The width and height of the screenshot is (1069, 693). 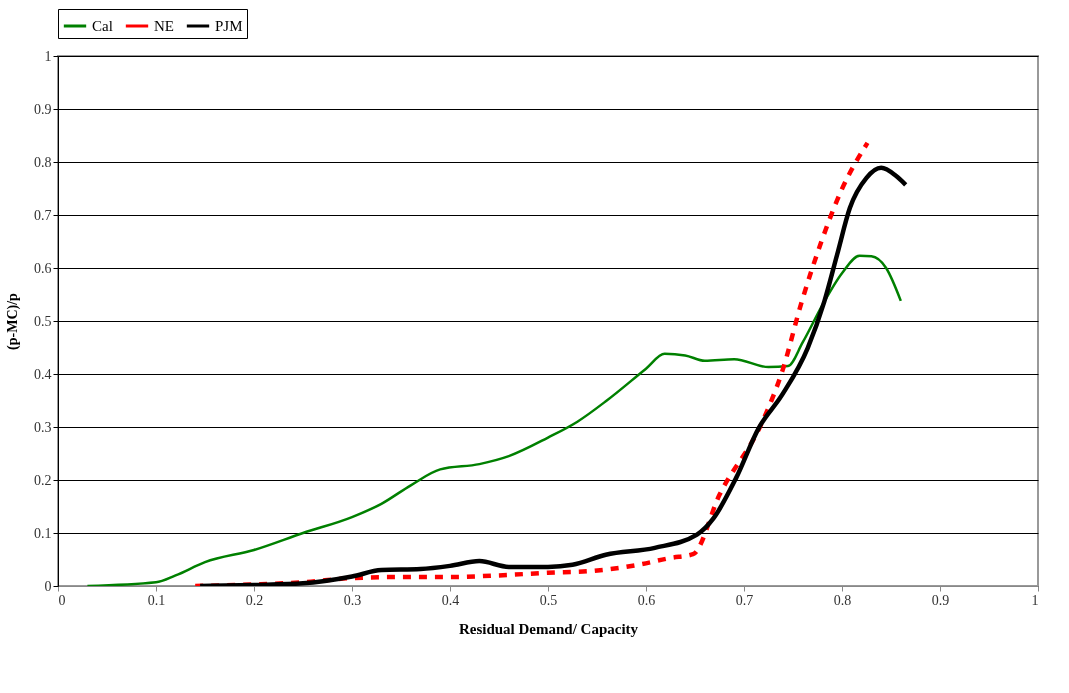 What do you see at coordinates (43, 109) in the screenshot?
I see `y-tick-label: 0.9` at bounding box center [43, 109].